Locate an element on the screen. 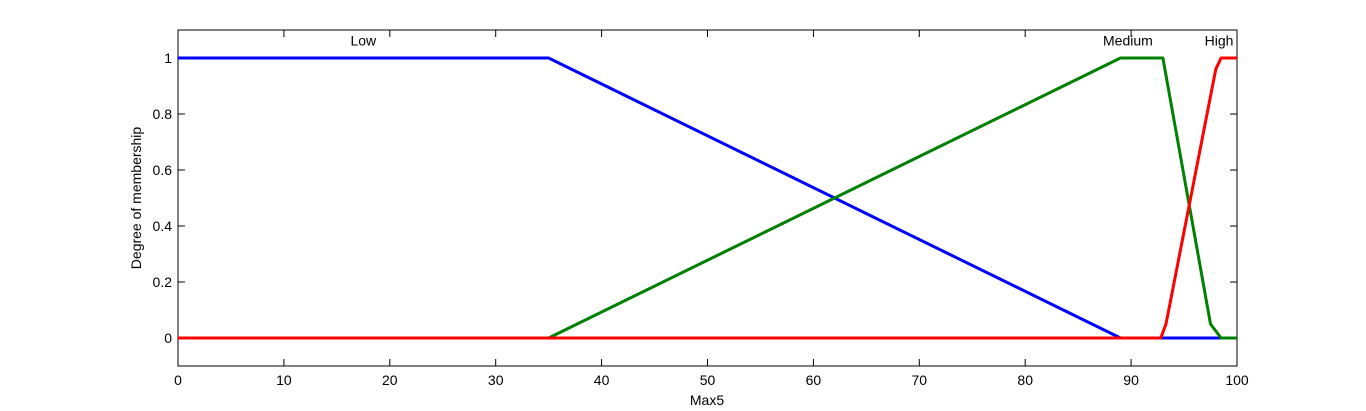  series-label-medium: Medium is located at coordinates (1128, 41).